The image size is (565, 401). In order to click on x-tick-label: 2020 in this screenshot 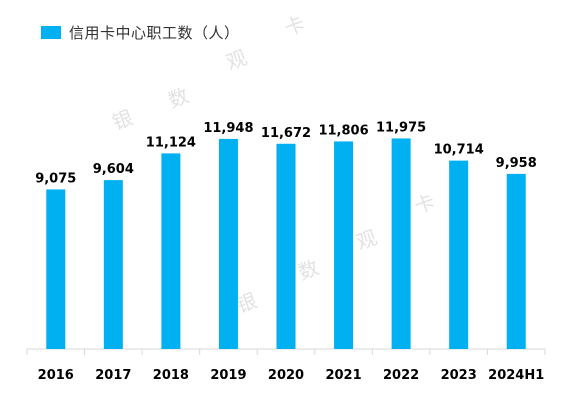, I will do `click(286, 375)`.